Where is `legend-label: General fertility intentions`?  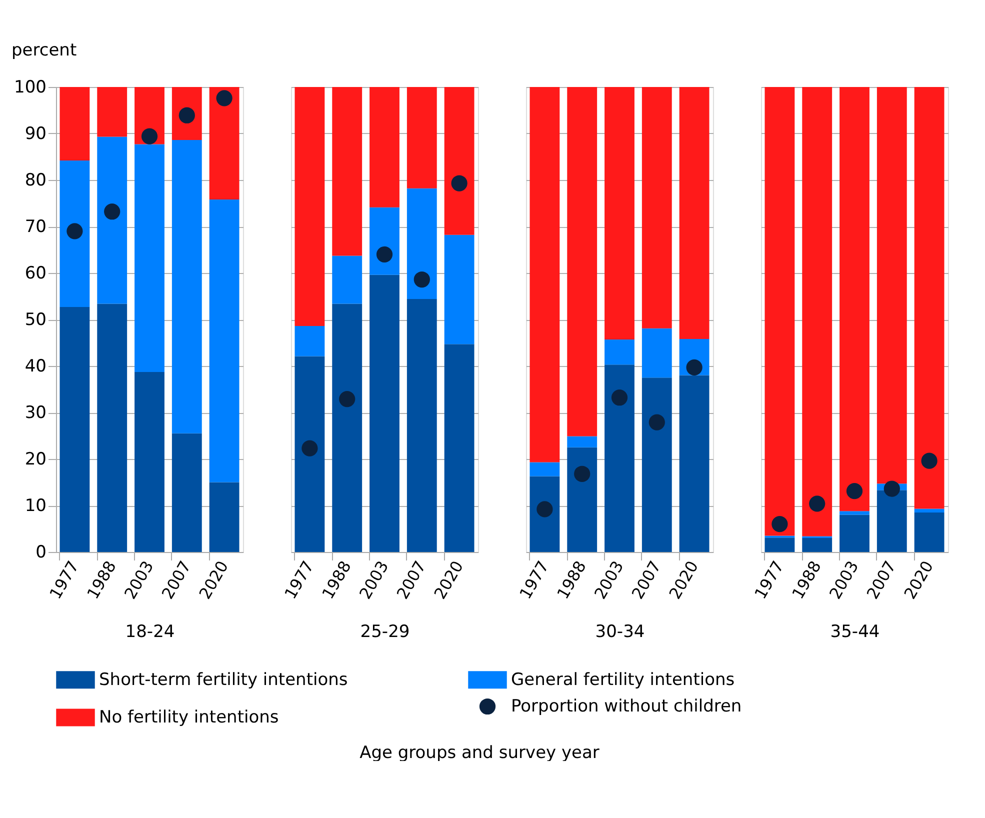
legend-label: General fertility intentions is located at coordinates (623, 680).